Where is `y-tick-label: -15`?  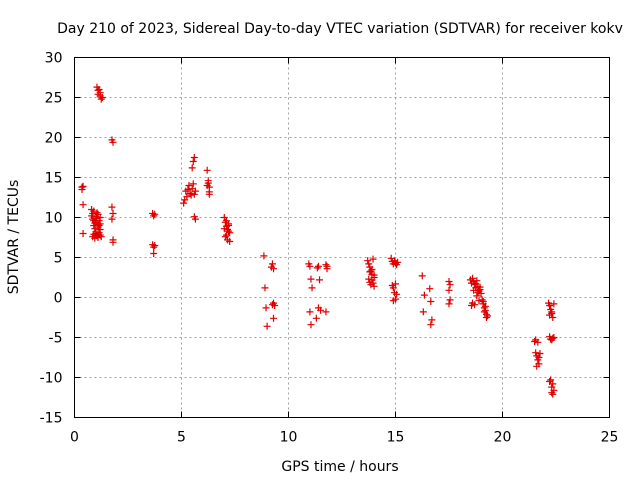 y-tick-label: -15 is located at coordinates (51, 419).